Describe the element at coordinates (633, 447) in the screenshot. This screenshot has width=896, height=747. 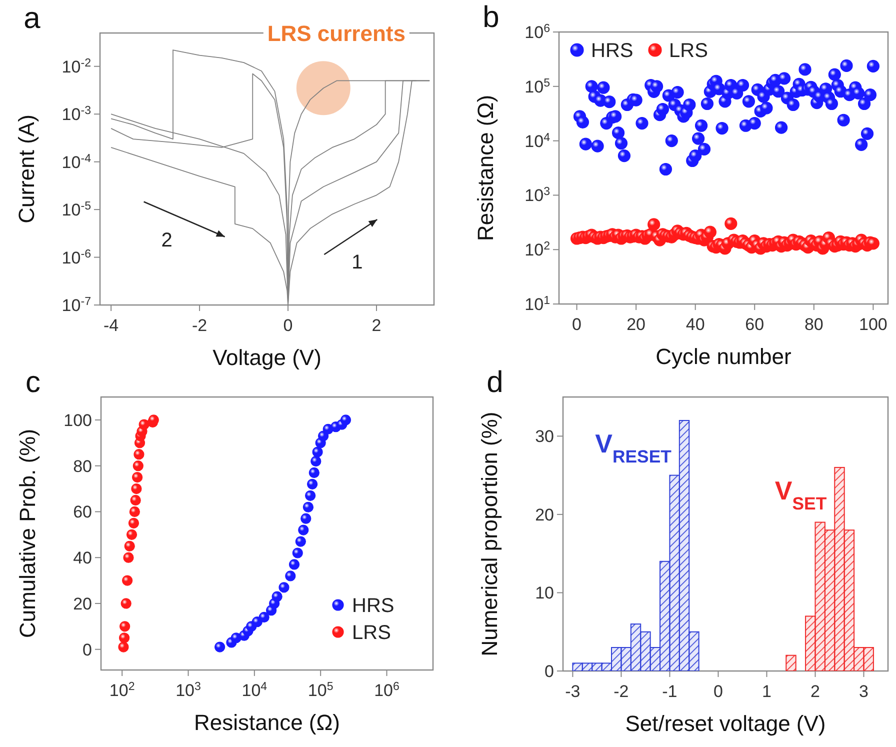
I see `series-label: V$_{RESET}$` at that location.